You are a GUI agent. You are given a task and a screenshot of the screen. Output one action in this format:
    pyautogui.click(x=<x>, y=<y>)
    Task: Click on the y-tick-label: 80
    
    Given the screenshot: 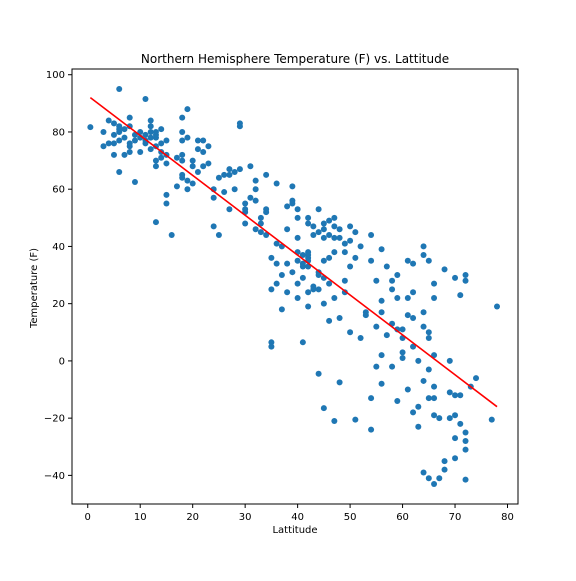 What is the action you would take?
    pyautogui.click(x=58, y=132)
    